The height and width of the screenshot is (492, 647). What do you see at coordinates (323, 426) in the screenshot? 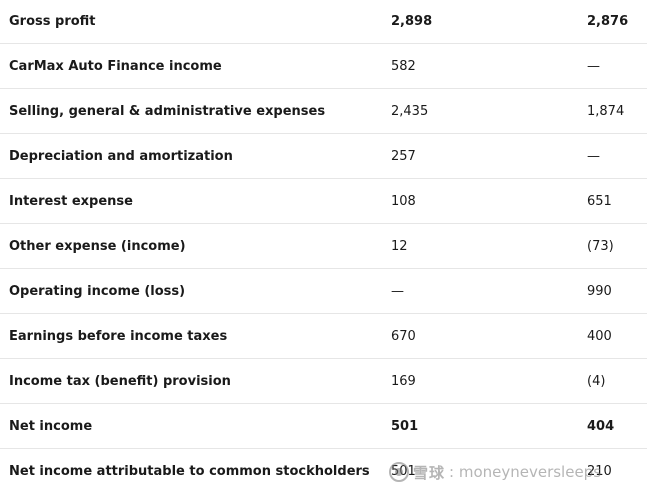
I see `table-row: Net income 501 404` at bounding box center [323, 426].